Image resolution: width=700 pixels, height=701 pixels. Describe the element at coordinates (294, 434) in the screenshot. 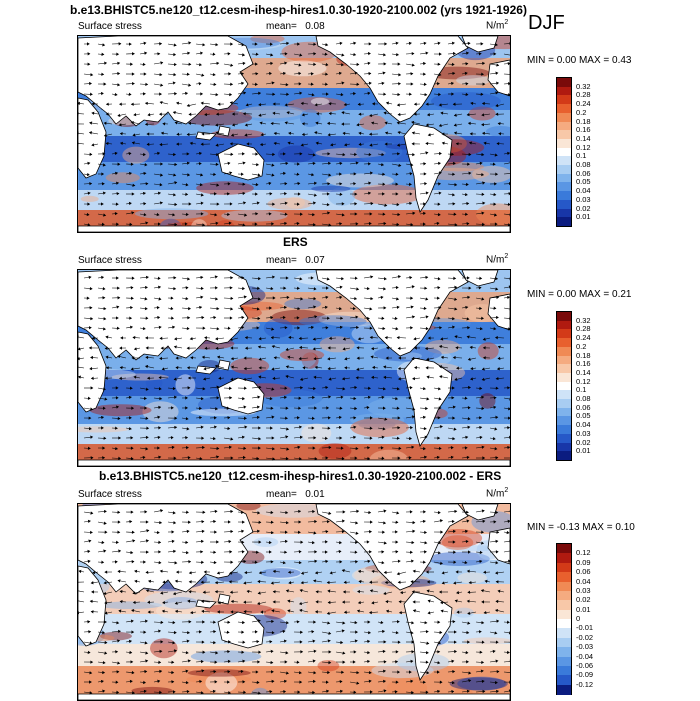

I see `field-band` at that location.